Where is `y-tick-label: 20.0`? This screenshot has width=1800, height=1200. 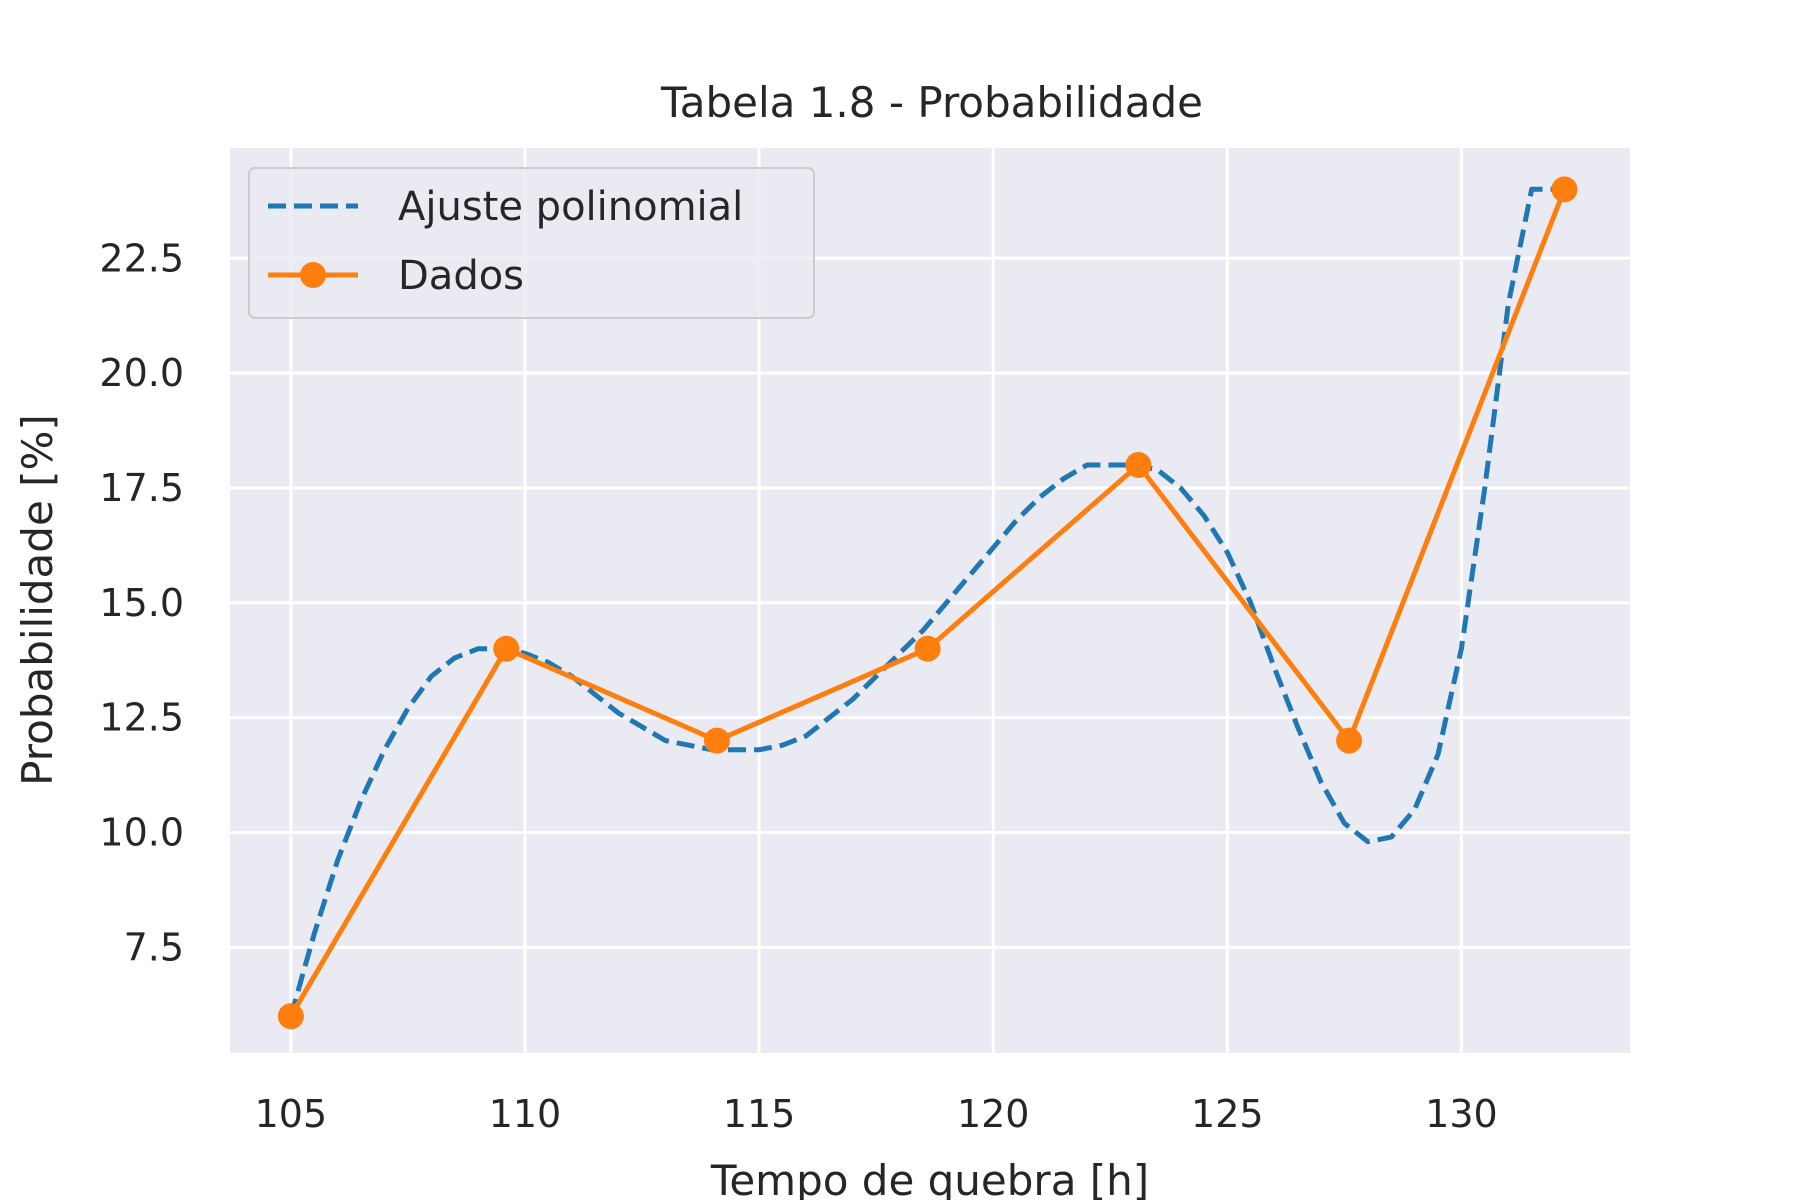
y-tick-label: 20.0 is located at coordinates (141, 373).